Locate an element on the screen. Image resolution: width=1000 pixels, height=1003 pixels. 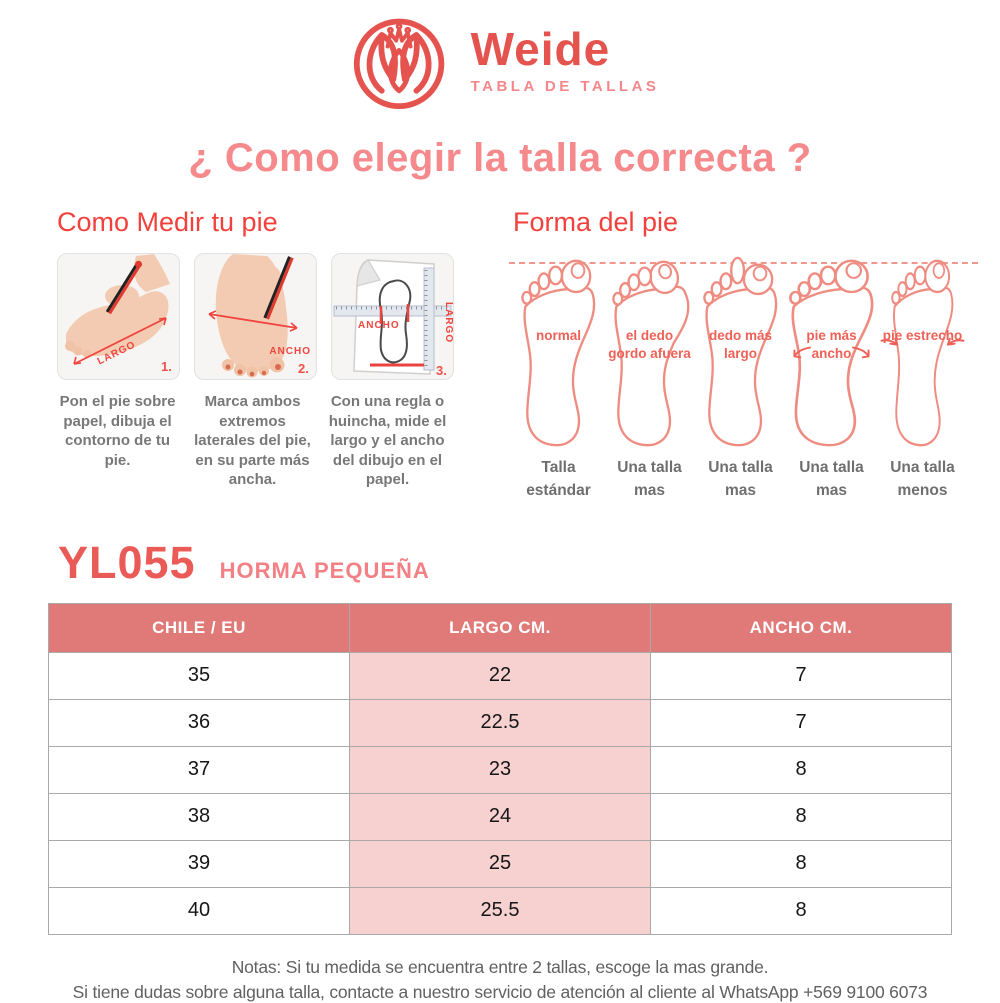
size-cell: 37 is located at coordinates (199, 769).